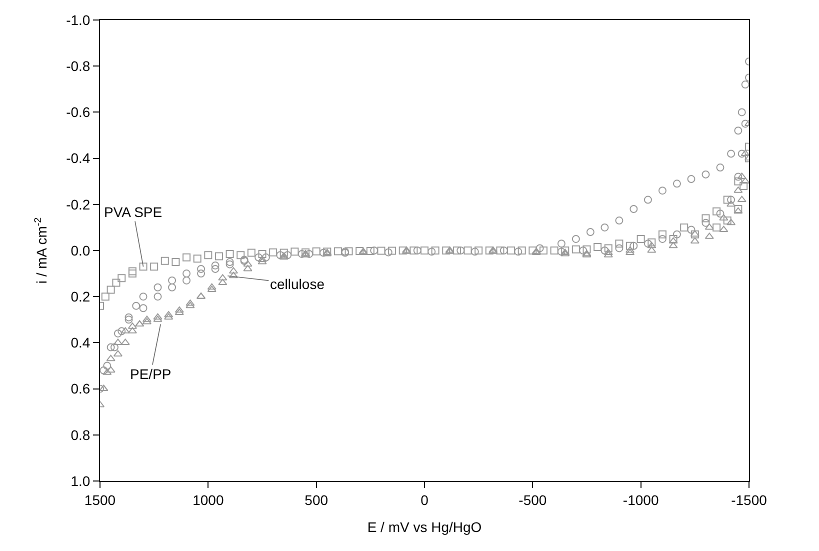 The width and height of the screenshot is (819, 551). What do you see at coordinates (80, 434) in the screenshot?
I see `y-tick-label: 0.8` at bounding box center [80, 434].